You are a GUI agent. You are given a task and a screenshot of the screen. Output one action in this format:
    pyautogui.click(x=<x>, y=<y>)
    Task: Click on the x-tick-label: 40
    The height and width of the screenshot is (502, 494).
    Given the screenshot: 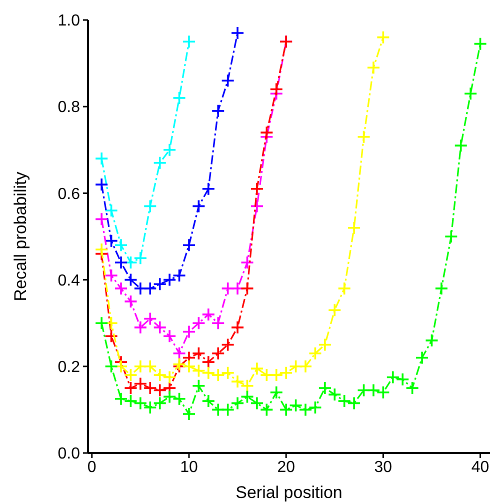 What is the action you would take?
    pyautogui.click(x=480, y=467)
    